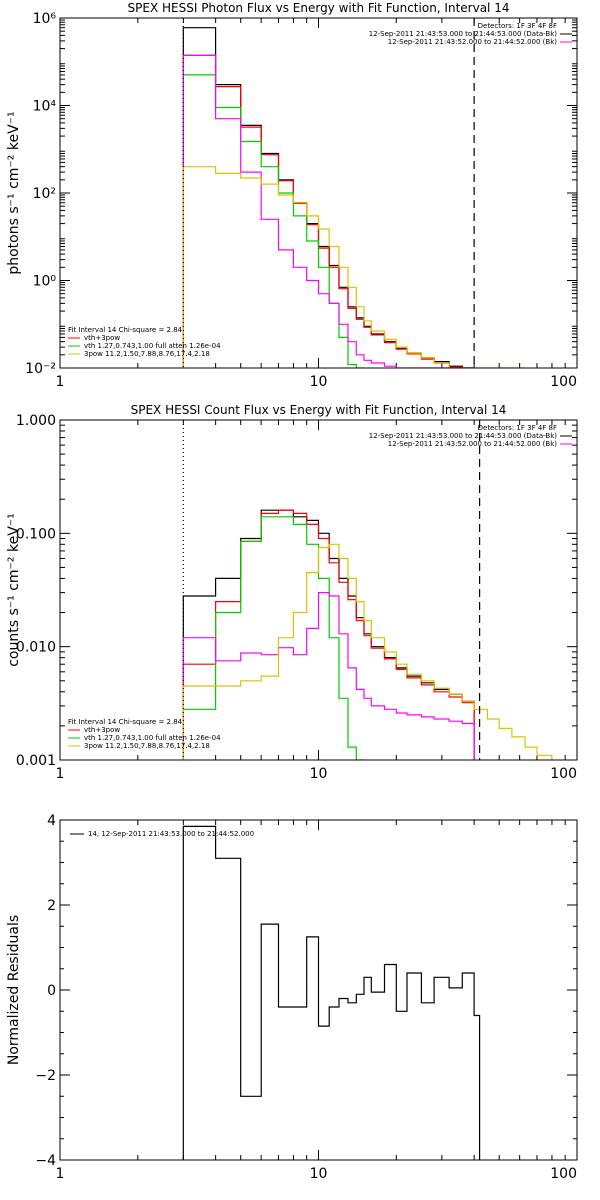  I want to click on y-tick-label: −2, so click(45, 1076).